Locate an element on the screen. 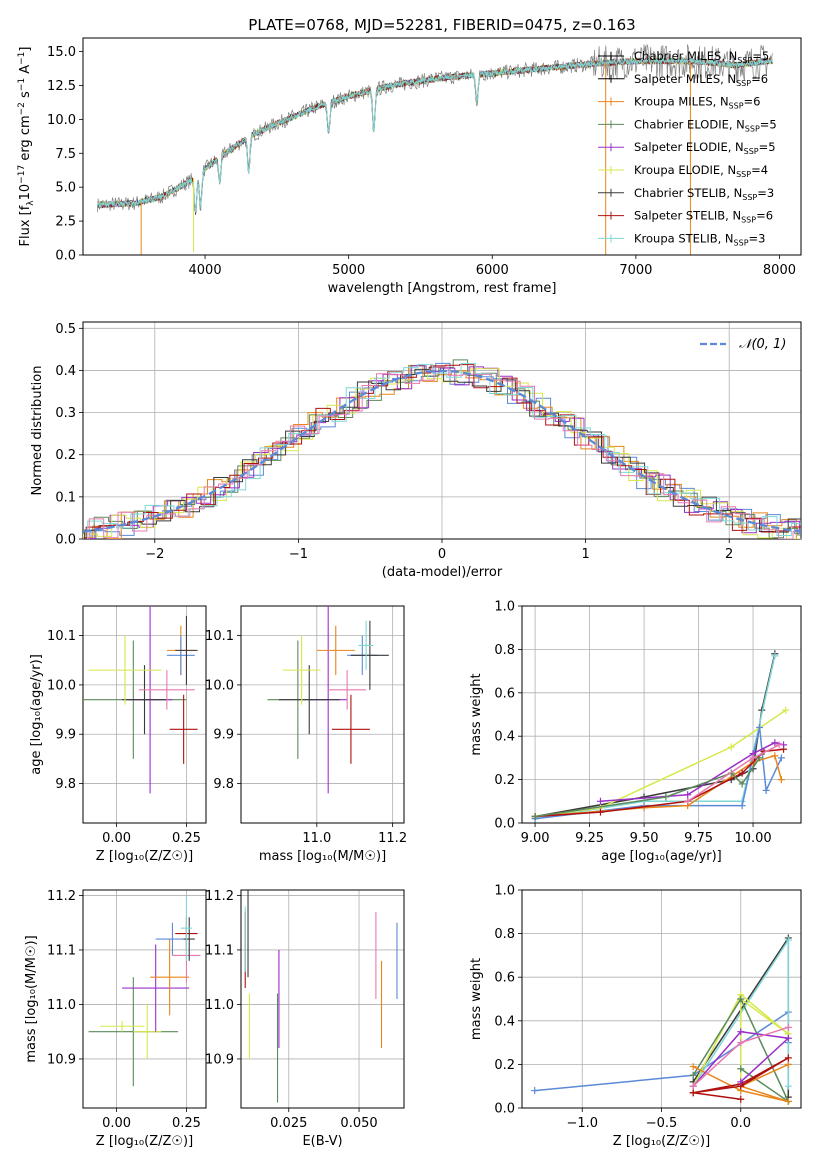  y-tick-label: 0.4 is located at coordinates (504, 1021).